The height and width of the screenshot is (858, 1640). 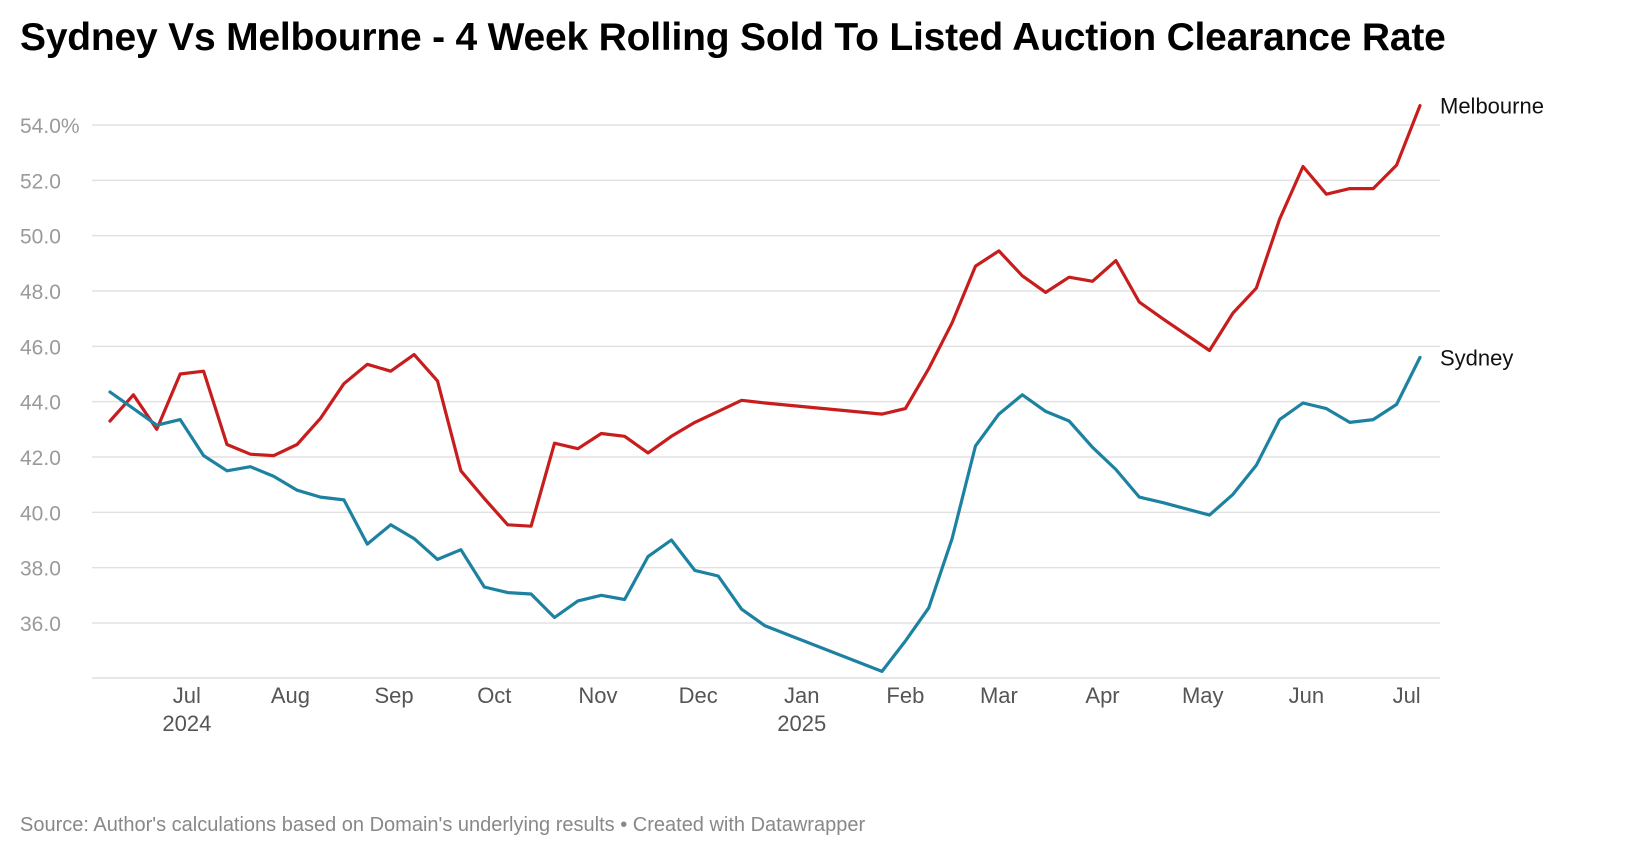 What do you see at coordinates (1203, 695) in the screenshot?
I see `x-tick-label: May` at bounding box center [1203, 695].